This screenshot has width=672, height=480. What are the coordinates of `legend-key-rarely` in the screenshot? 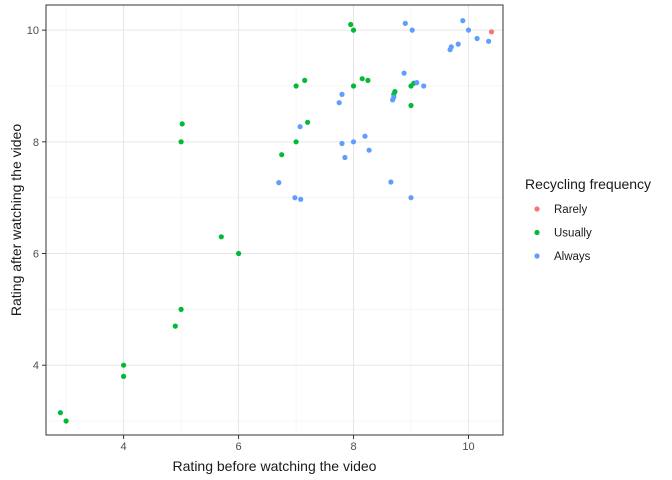 It's located at (537, 209).